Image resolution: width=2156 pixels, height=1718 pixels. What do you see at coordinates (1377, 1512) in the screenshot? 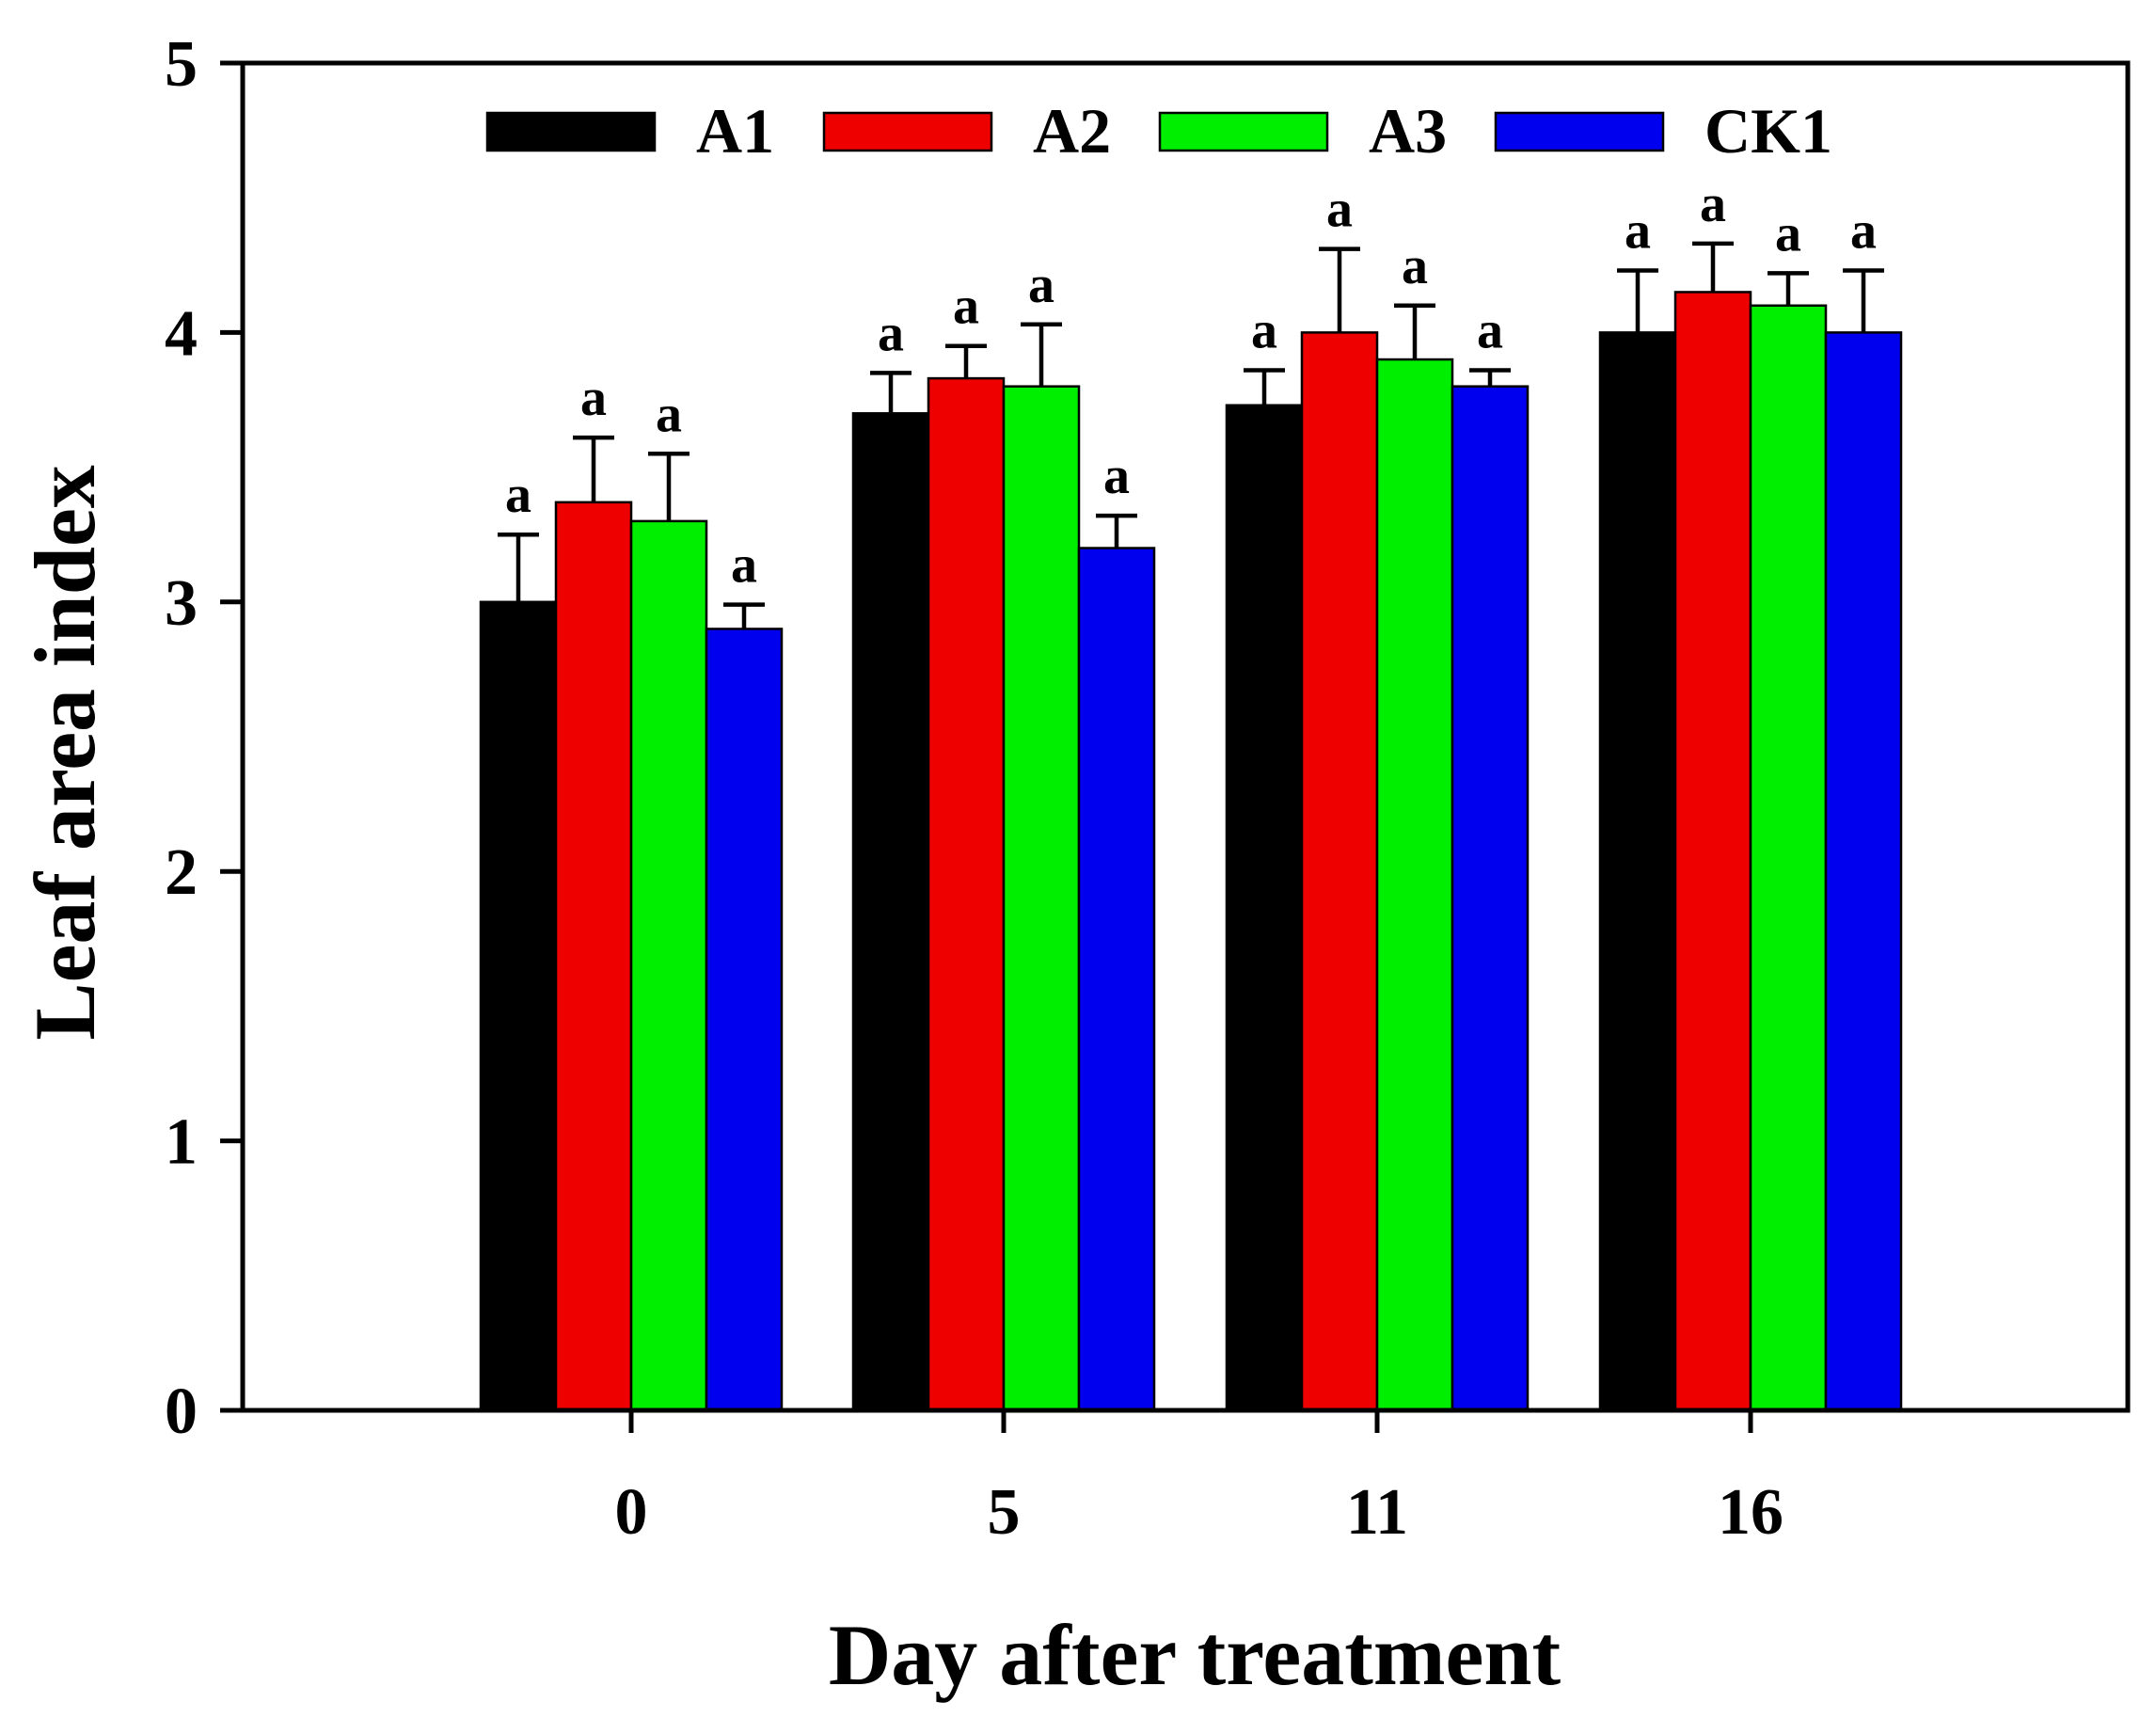
I see `x-tick-label: 11` at bounding box center [1377, 1512].